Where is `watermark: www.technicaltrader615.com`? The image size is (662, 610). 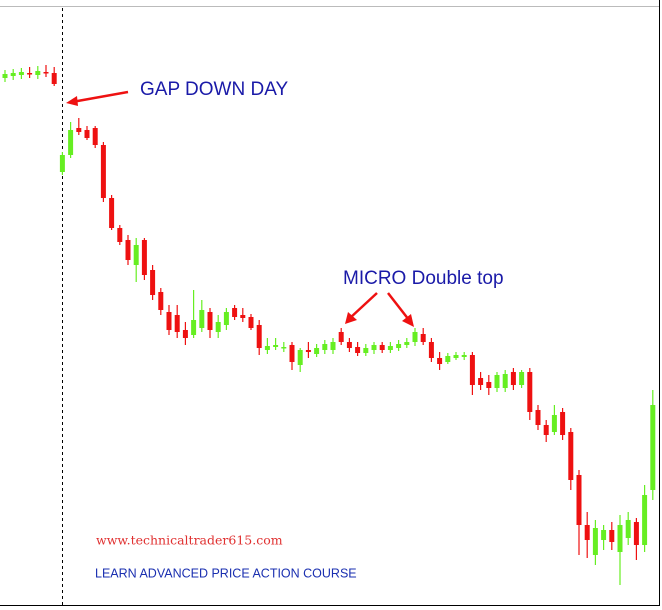 watermark: www.technicaltrader615.com is located at coordinates (189, 540).